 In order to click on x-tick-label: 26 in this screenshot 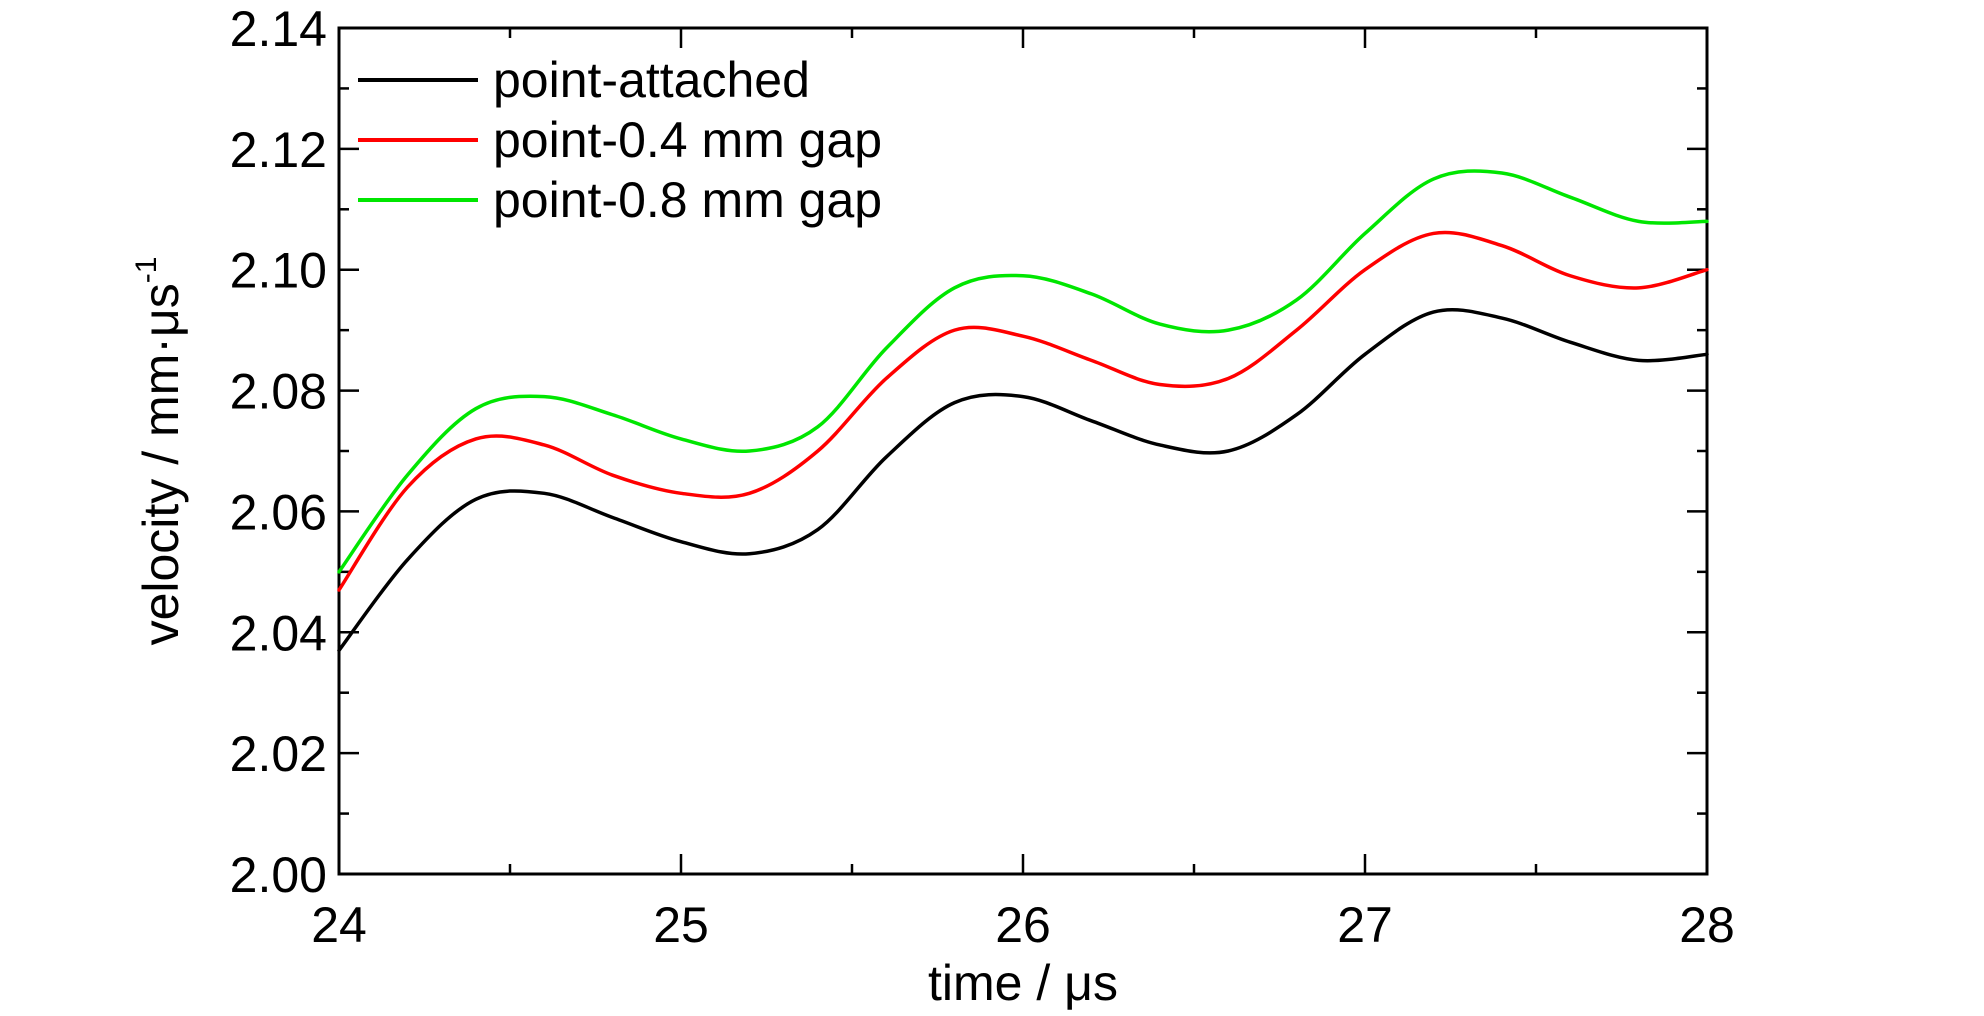, I will do `click(1023, 925)`.